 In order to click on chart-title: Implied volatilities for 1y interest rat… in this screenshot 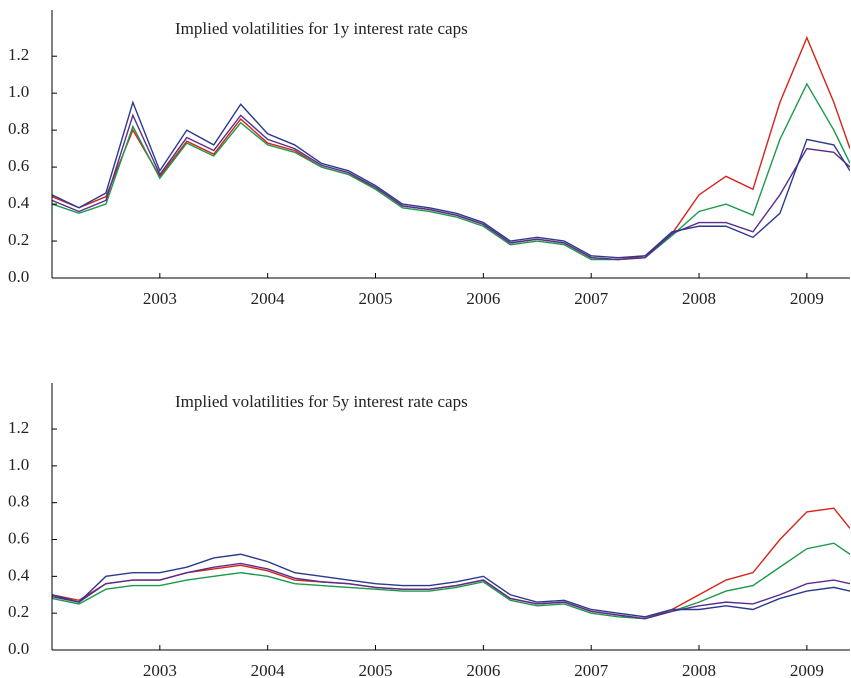, I will do `click(321, 28)`.